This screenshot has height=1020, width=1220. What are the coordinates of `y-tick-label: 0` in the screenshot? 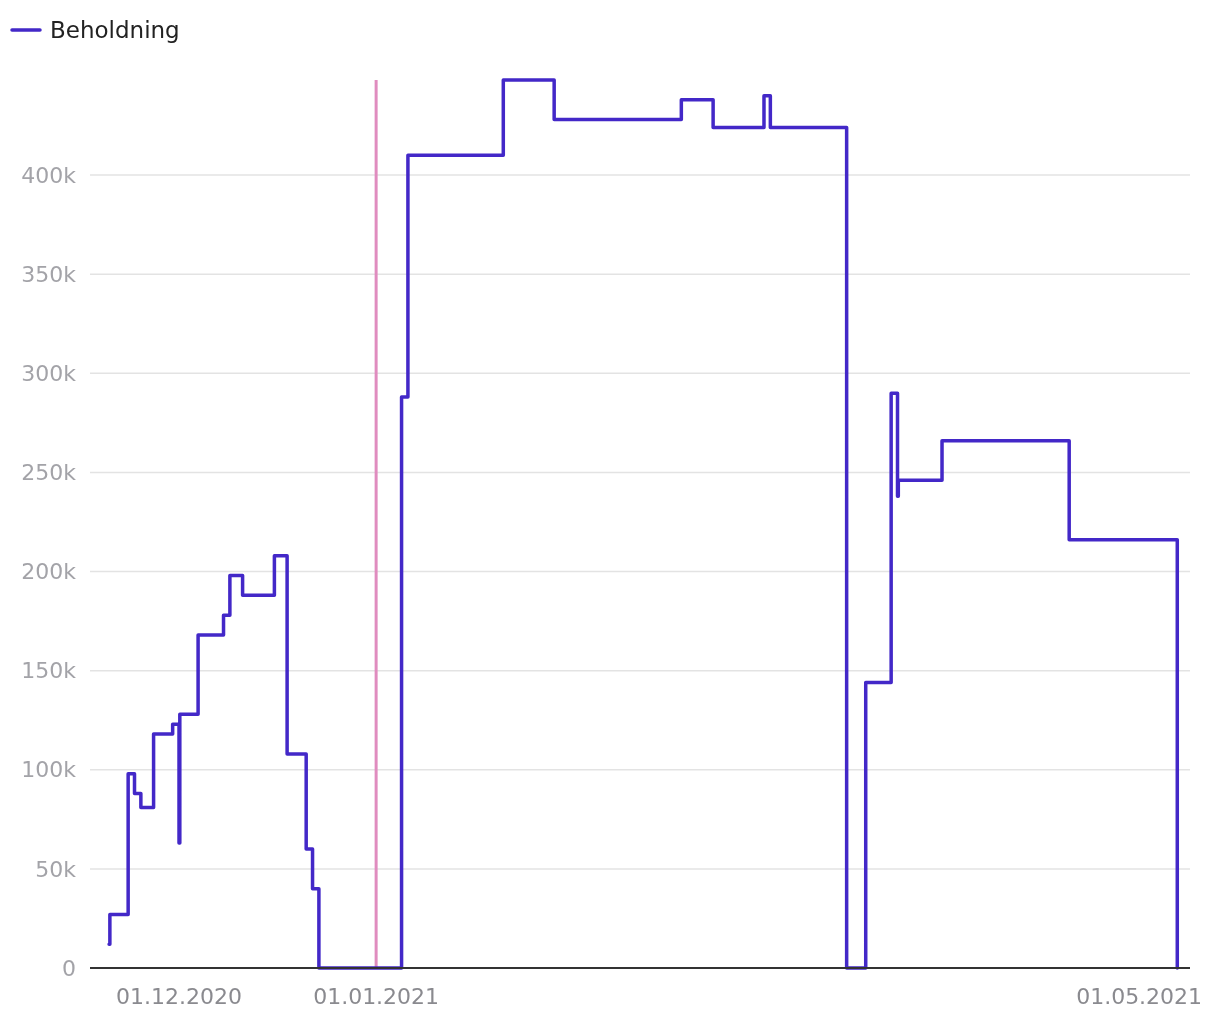 It's located at (69, 968).